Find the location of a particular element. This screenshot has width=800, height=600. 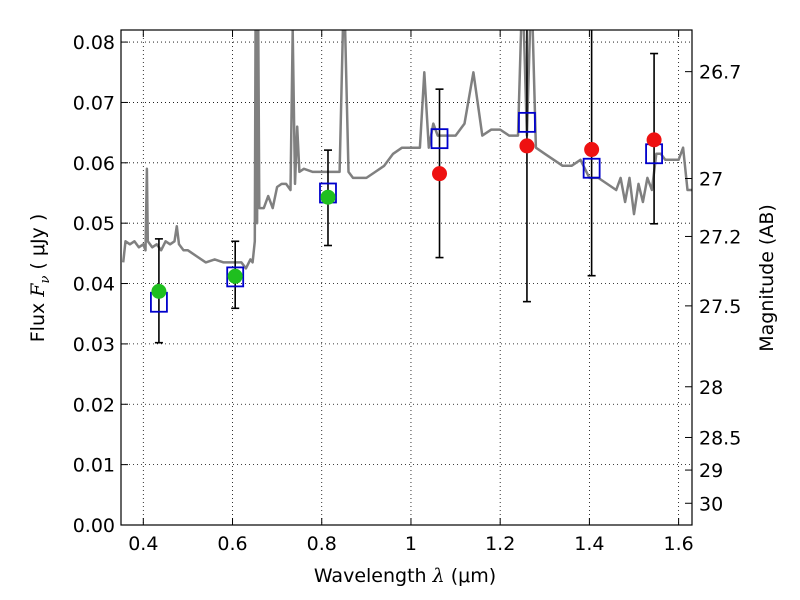

y-tick-label: 0.02 is located at coordinates (94, 405).